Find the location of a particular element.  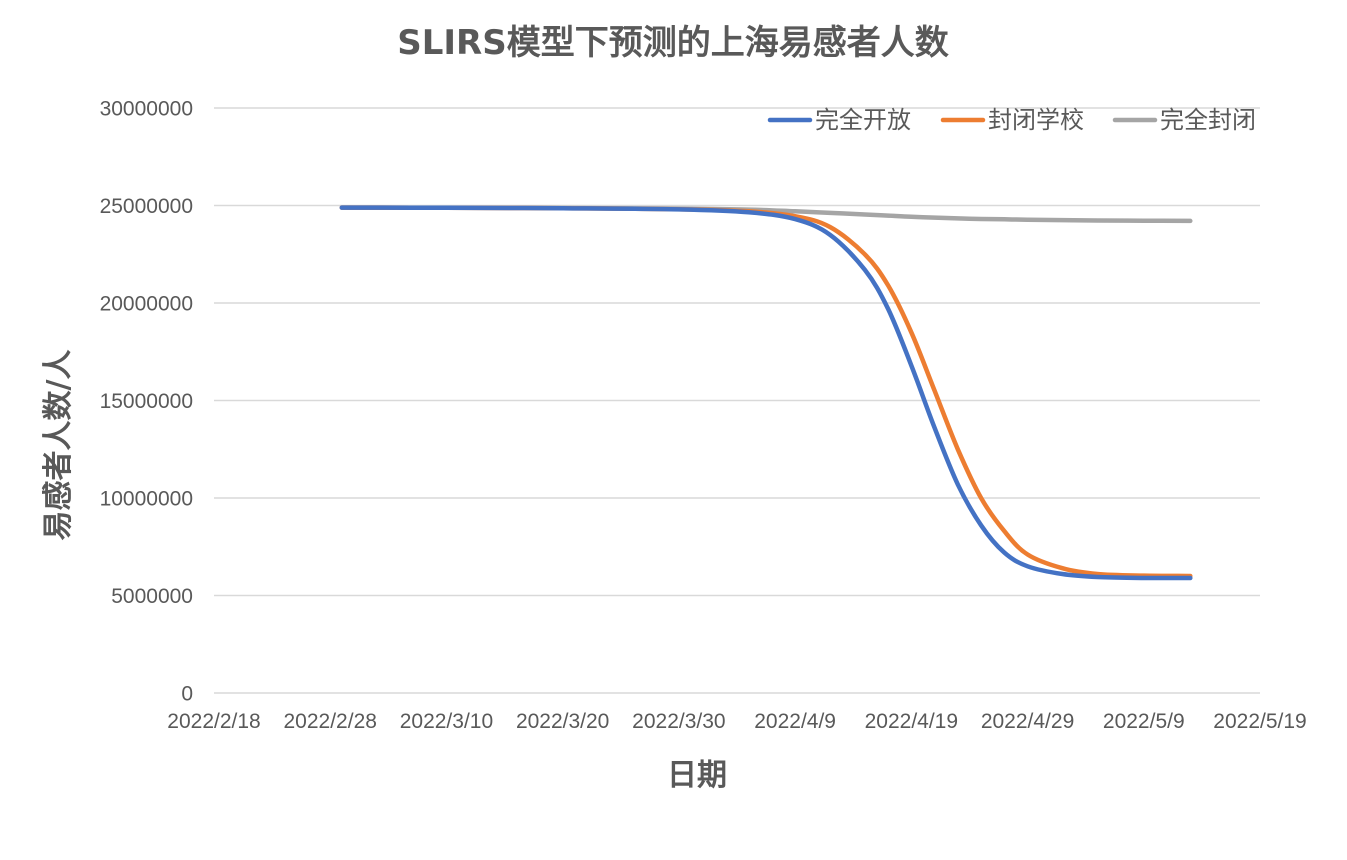

x-tick-label: 2022/4/29 is located at coordinates (1027, 721).